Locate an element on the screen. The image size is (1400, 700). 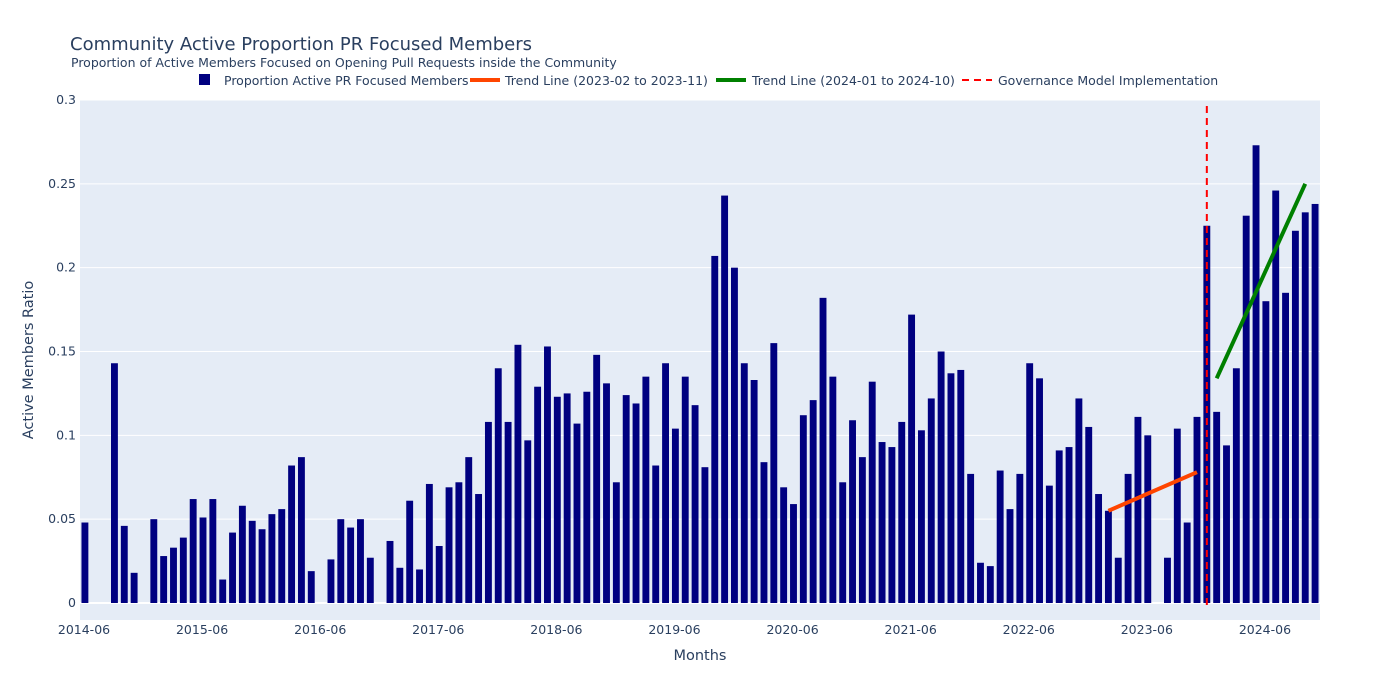
y-tick-label: 0.2 is located at coordinates (66, 267).